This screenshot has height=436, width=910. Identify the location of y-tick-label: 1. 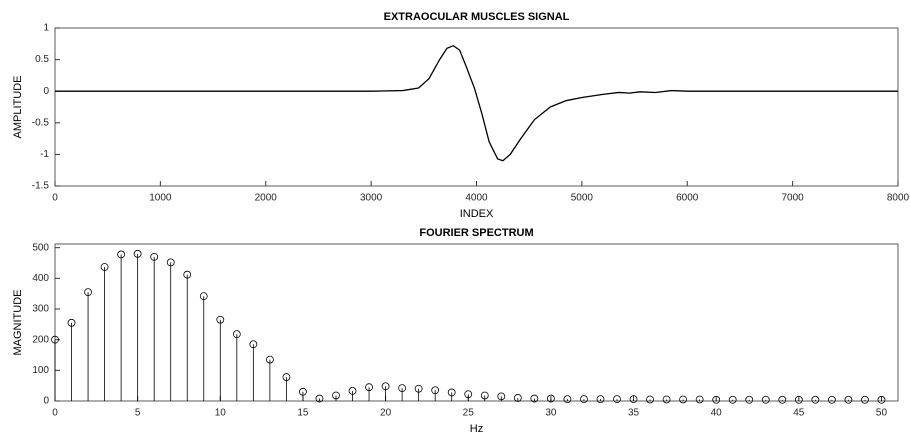
(46, 28).